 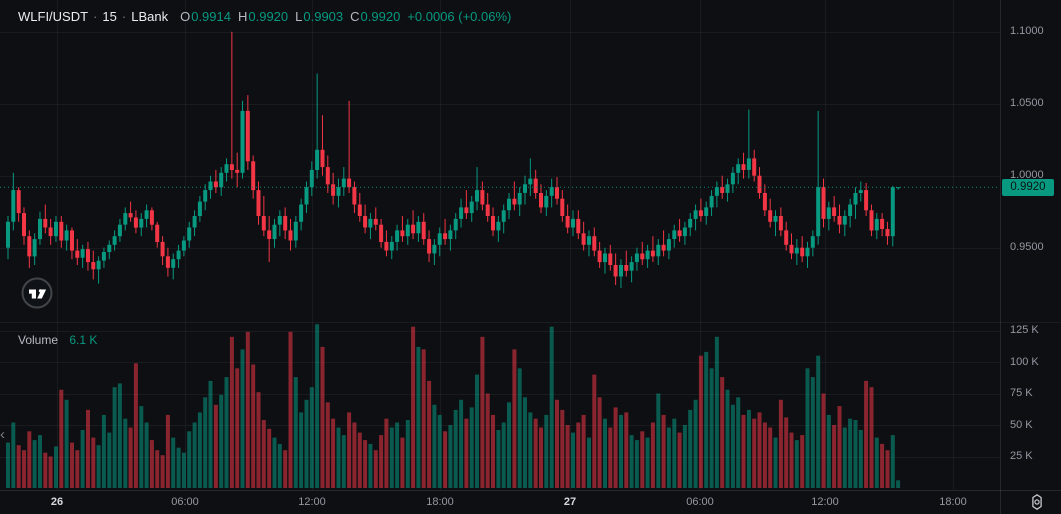 I want to click on volume-tick-label: 100 K, so click(x=1024, y=361).